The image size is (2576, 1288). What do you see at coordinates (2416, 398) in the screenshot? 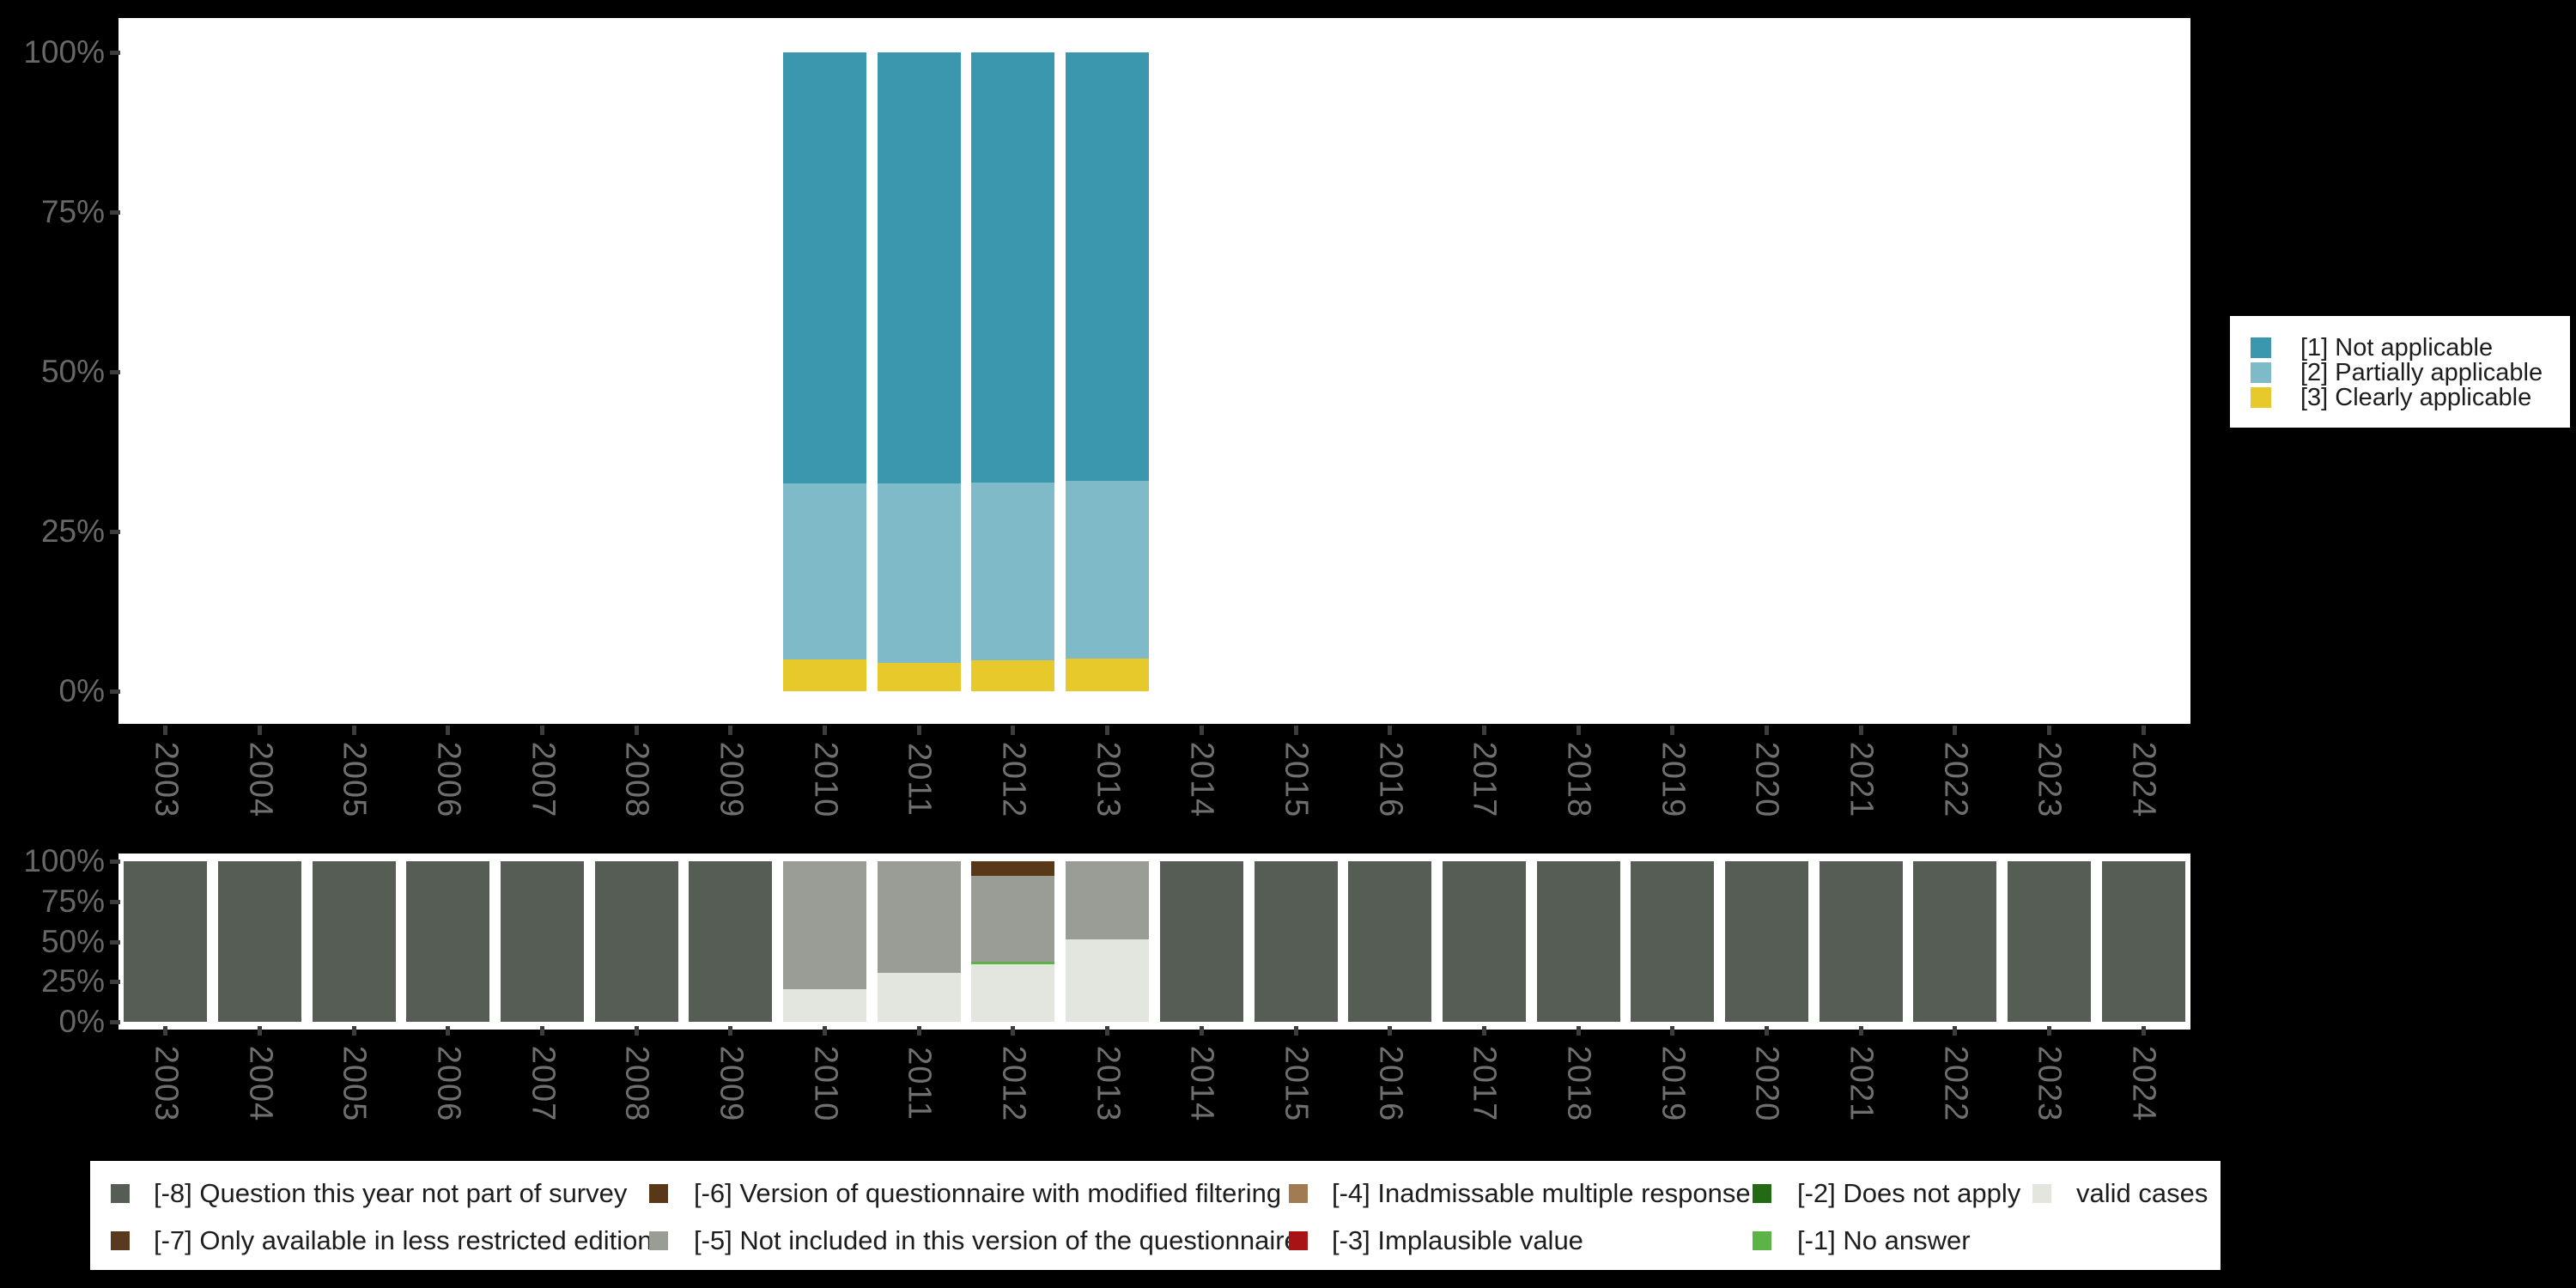
I see `legend-label: [3] Clearly applicable` at bounding box center [2416, 398].